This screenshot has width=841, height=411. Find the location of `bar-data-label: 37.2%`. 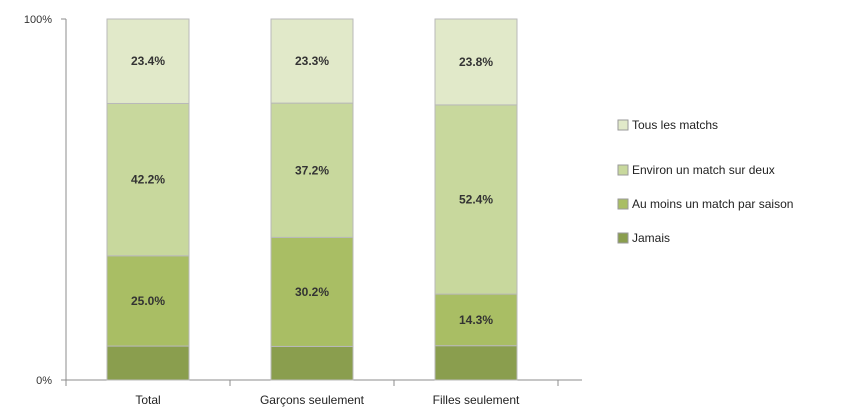

bar-data-label: 37.2% is located at coordinates (312, 170).